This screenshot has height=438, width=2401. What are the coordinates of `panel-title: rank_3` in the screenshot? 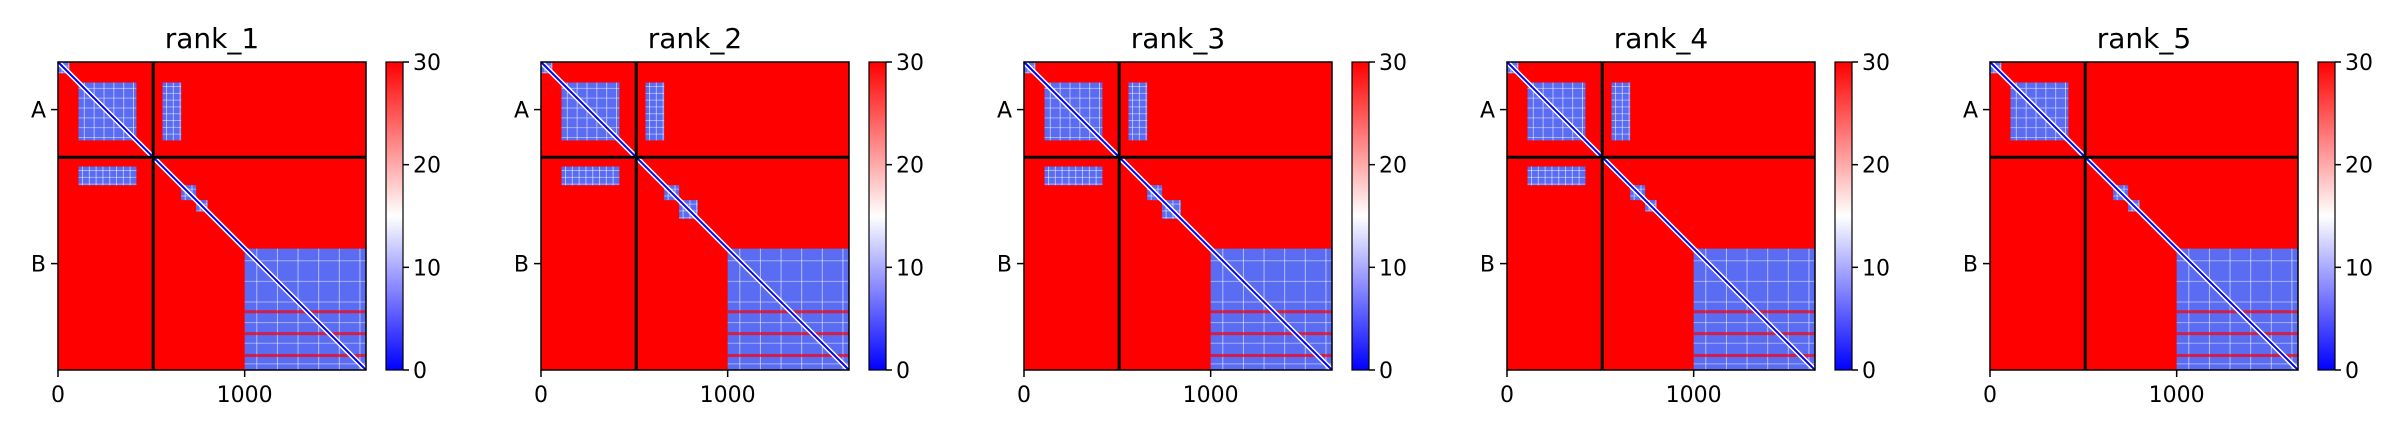 It's located at (1178, 38).